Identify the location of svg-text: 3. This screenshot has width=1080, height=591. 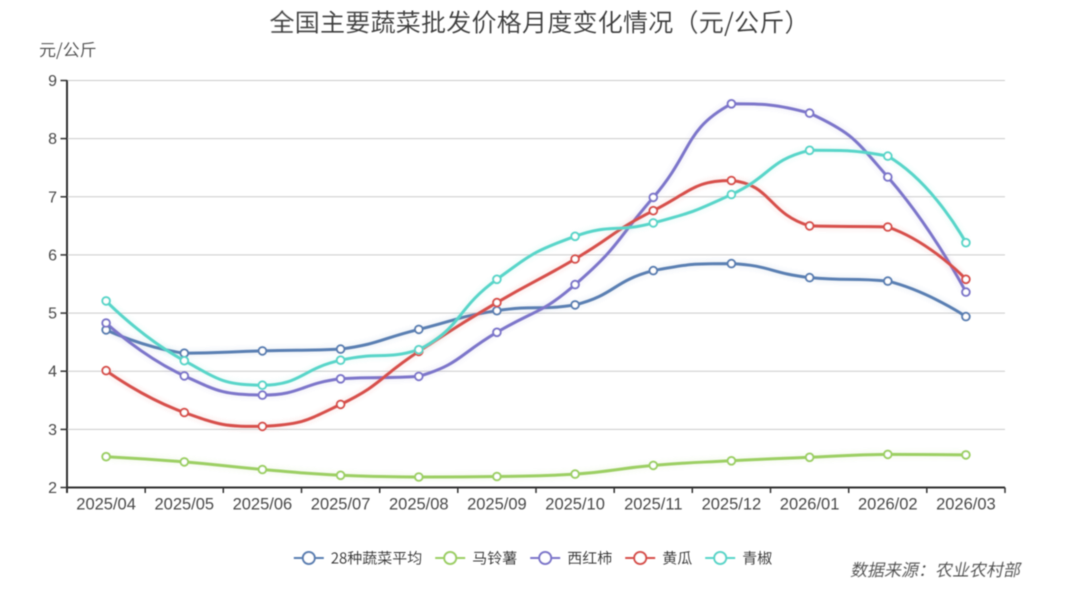
(52, 430).